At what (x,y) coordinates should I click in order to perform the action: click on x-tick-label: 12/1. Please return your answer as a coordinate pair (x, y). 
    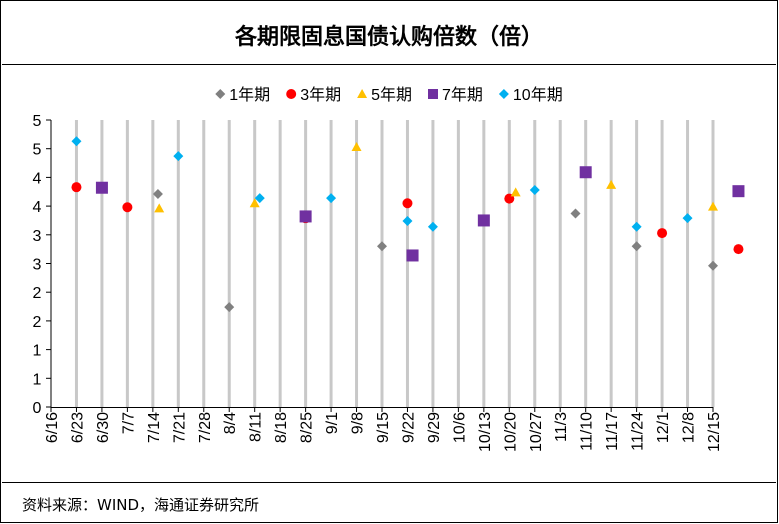
    Looking at the image, I should click on (663, 427).